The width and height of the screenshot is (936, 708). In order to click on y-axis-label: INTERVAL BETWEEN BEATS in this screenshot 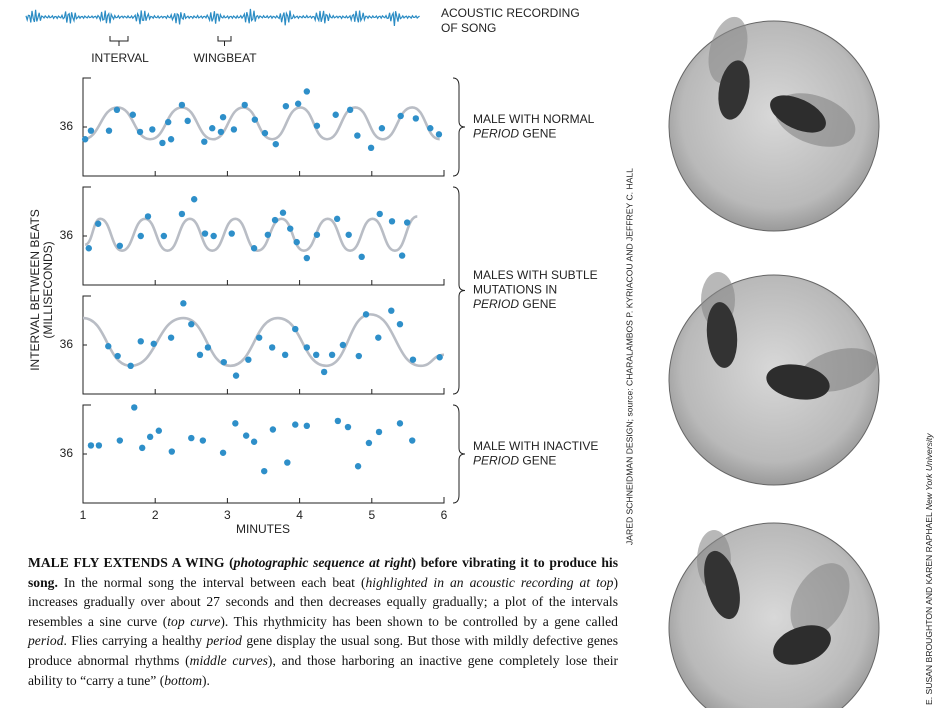, I will do `click(35, 290)`.